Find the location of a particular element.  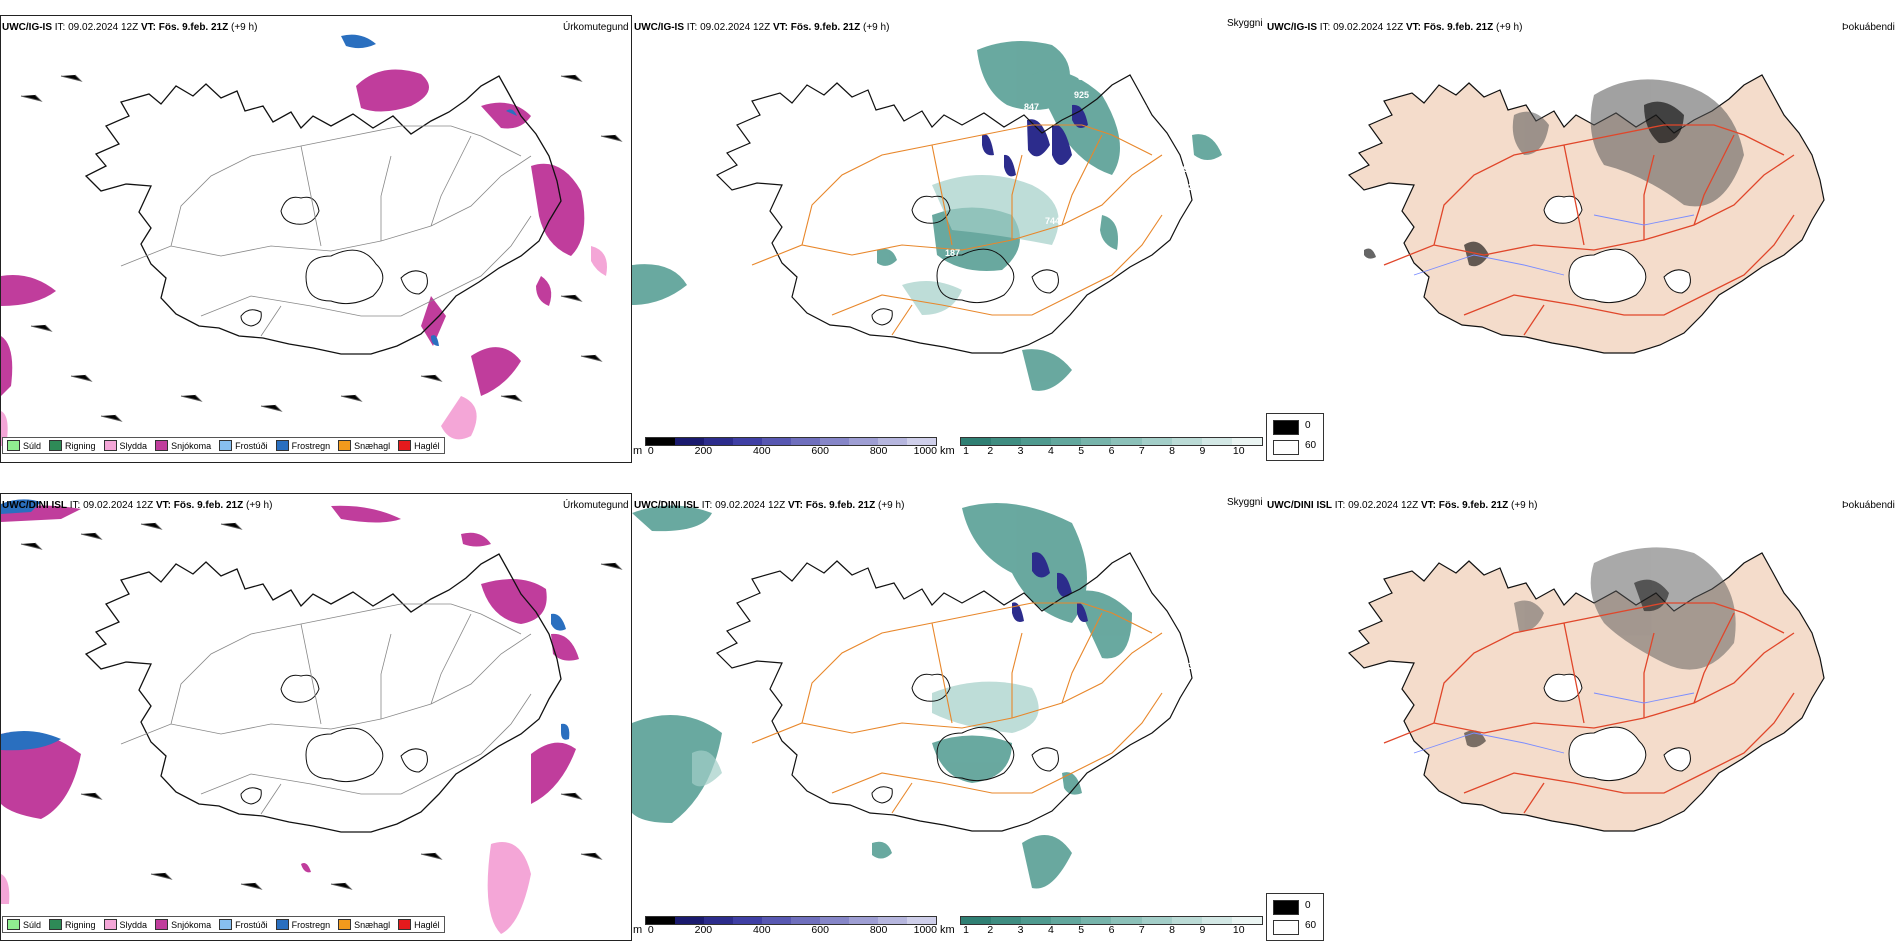

map-value-label: 978 is located at coordinates (1094, 545).